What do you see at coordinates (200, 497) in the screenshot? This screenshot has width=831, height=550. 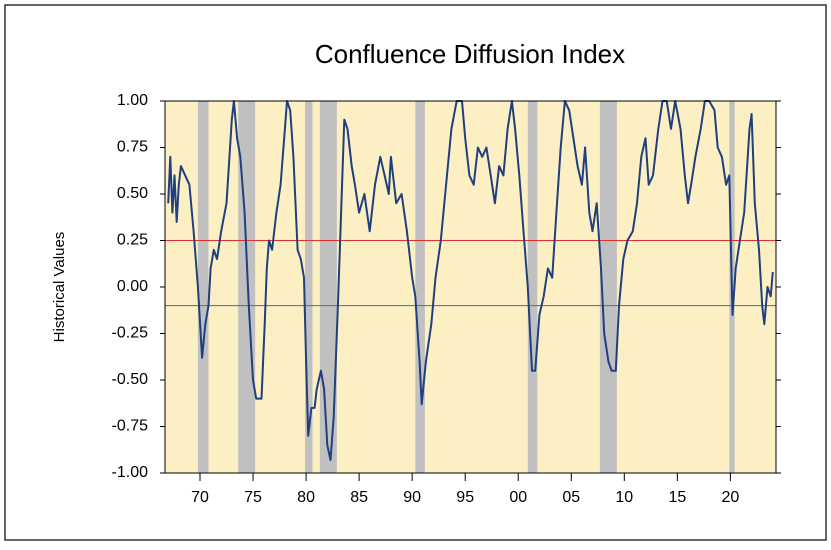 I see `x-tick-label: 70` at bounding box center [200, 497].